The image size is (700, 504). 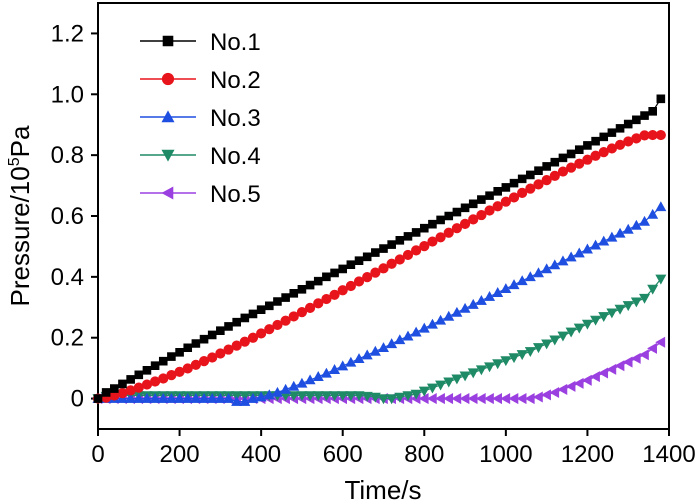 What do you see at coordinates (235, 80) in the screenshot?
I see `legend-label: No.2` at bounding box center [235, 80].